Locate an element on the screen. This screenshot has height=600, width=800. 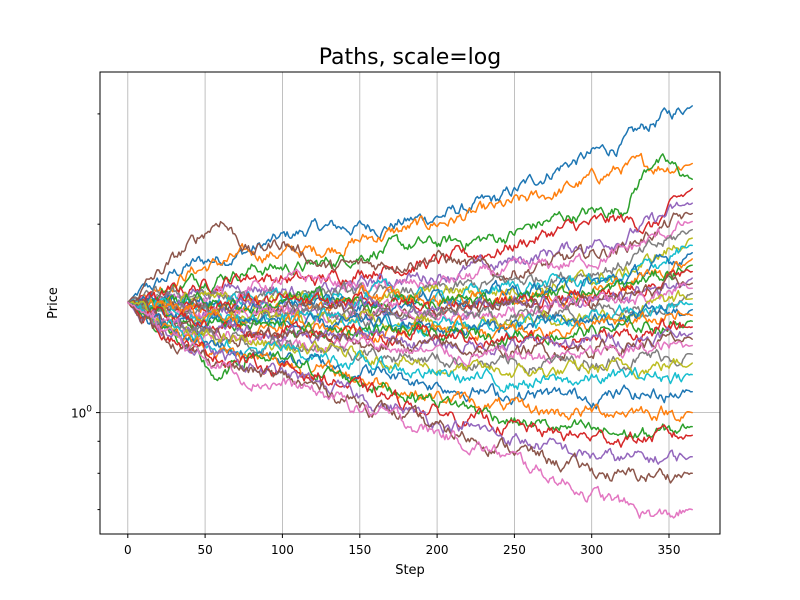
x-tick-label: 350 is located at coordinates (669, 550).